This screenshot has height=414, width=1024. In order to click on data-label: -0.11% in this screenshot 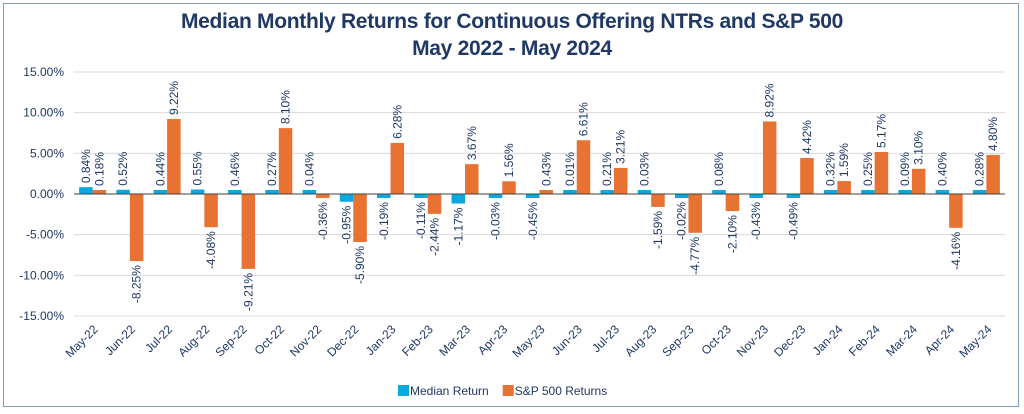, I will do `click(421, 220)`.